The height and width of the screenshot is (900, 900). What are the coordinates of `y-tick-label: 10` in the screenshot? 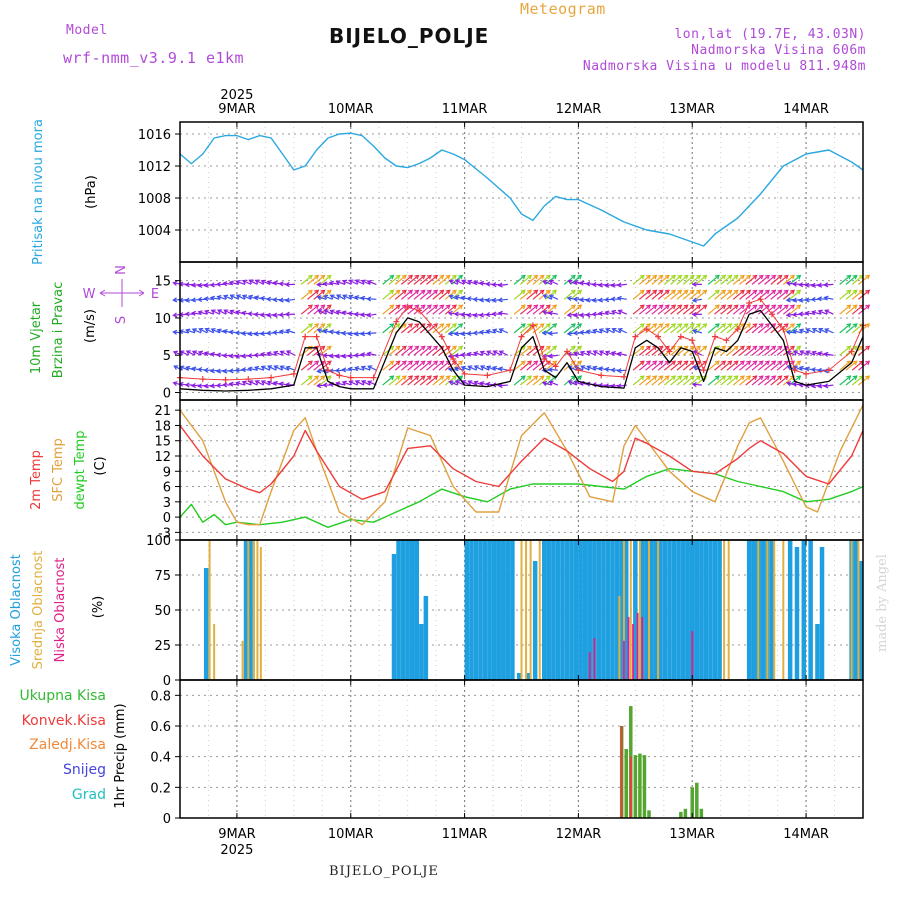 It's located at (162, 319).